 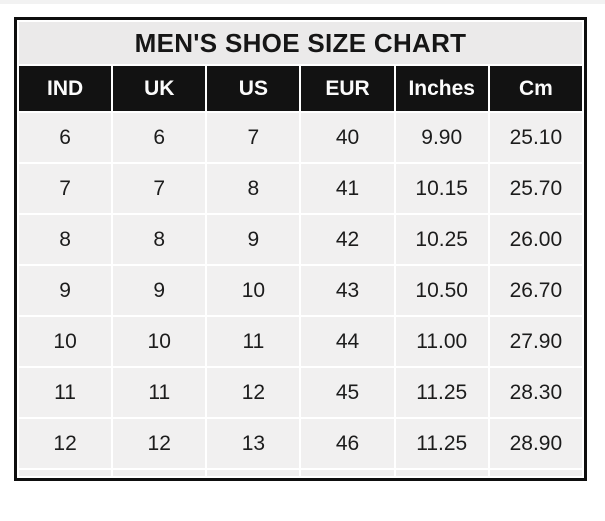 I want to click on table-cell: 46, so click(x=347, y=443).